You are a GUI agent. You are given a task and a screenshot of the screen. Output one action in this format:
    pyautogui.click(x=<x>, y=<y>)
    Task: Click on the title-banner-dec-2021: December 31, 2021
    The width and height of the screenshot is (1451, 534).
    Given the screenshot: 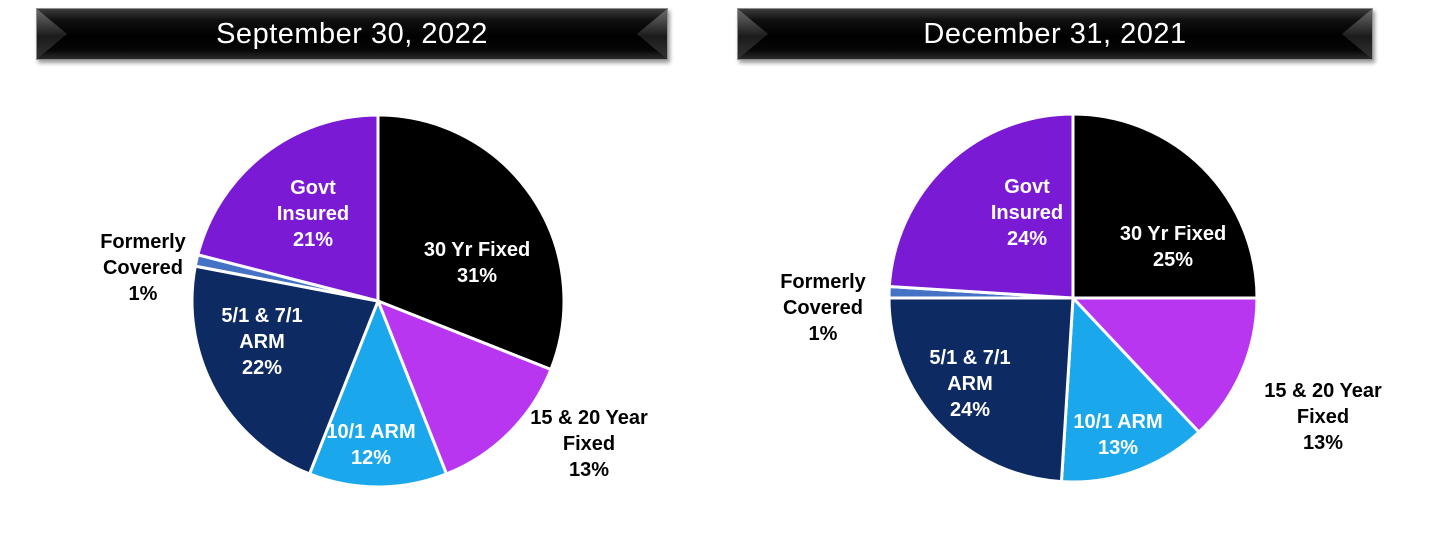 What is the action you would take?
    pyautogui.click(x=1055, y=34)
    